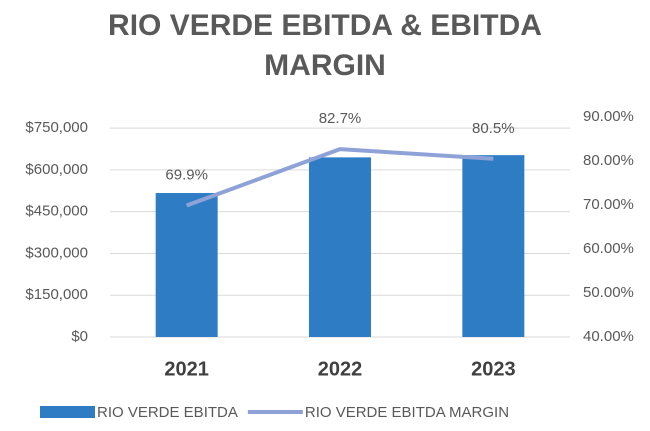 The width and height of the screenshot is (650, 431). Describe the element at coordinates (186, 369) in the screenshot. I see `x-tick-label: 2021` at that location.